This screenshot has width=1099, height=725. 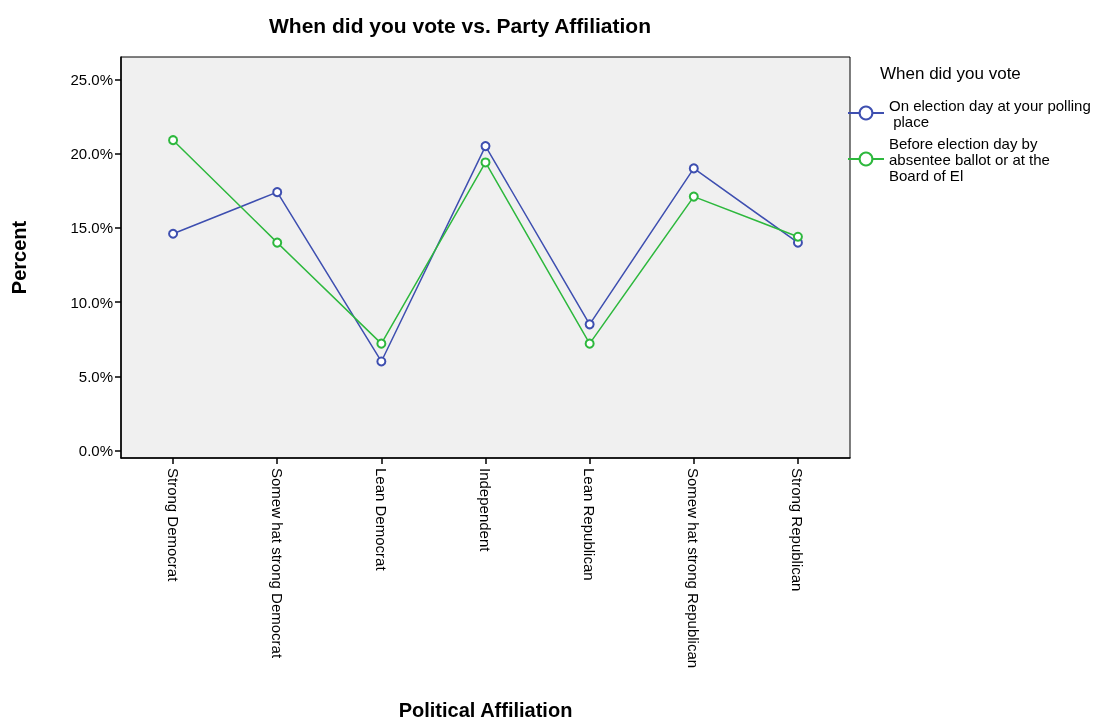 I want to click on y-tick-label: 20.0%, so click(x=91, y=154).